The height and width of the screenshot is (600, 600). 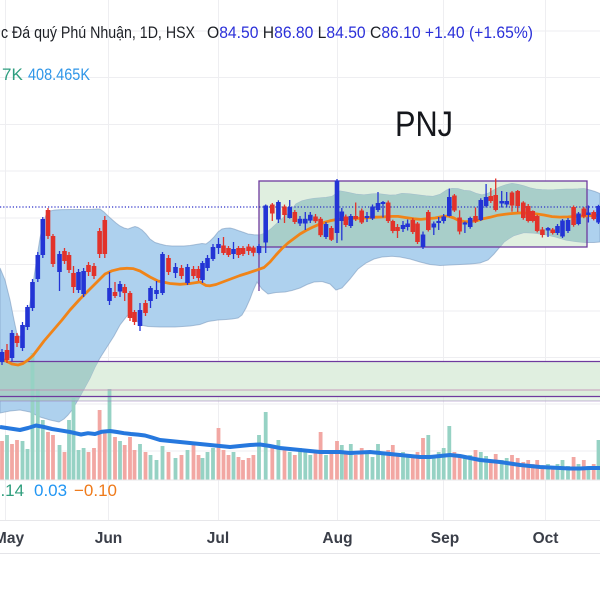 I want to click on svg-text: Oct, so click(x=546, y=538).